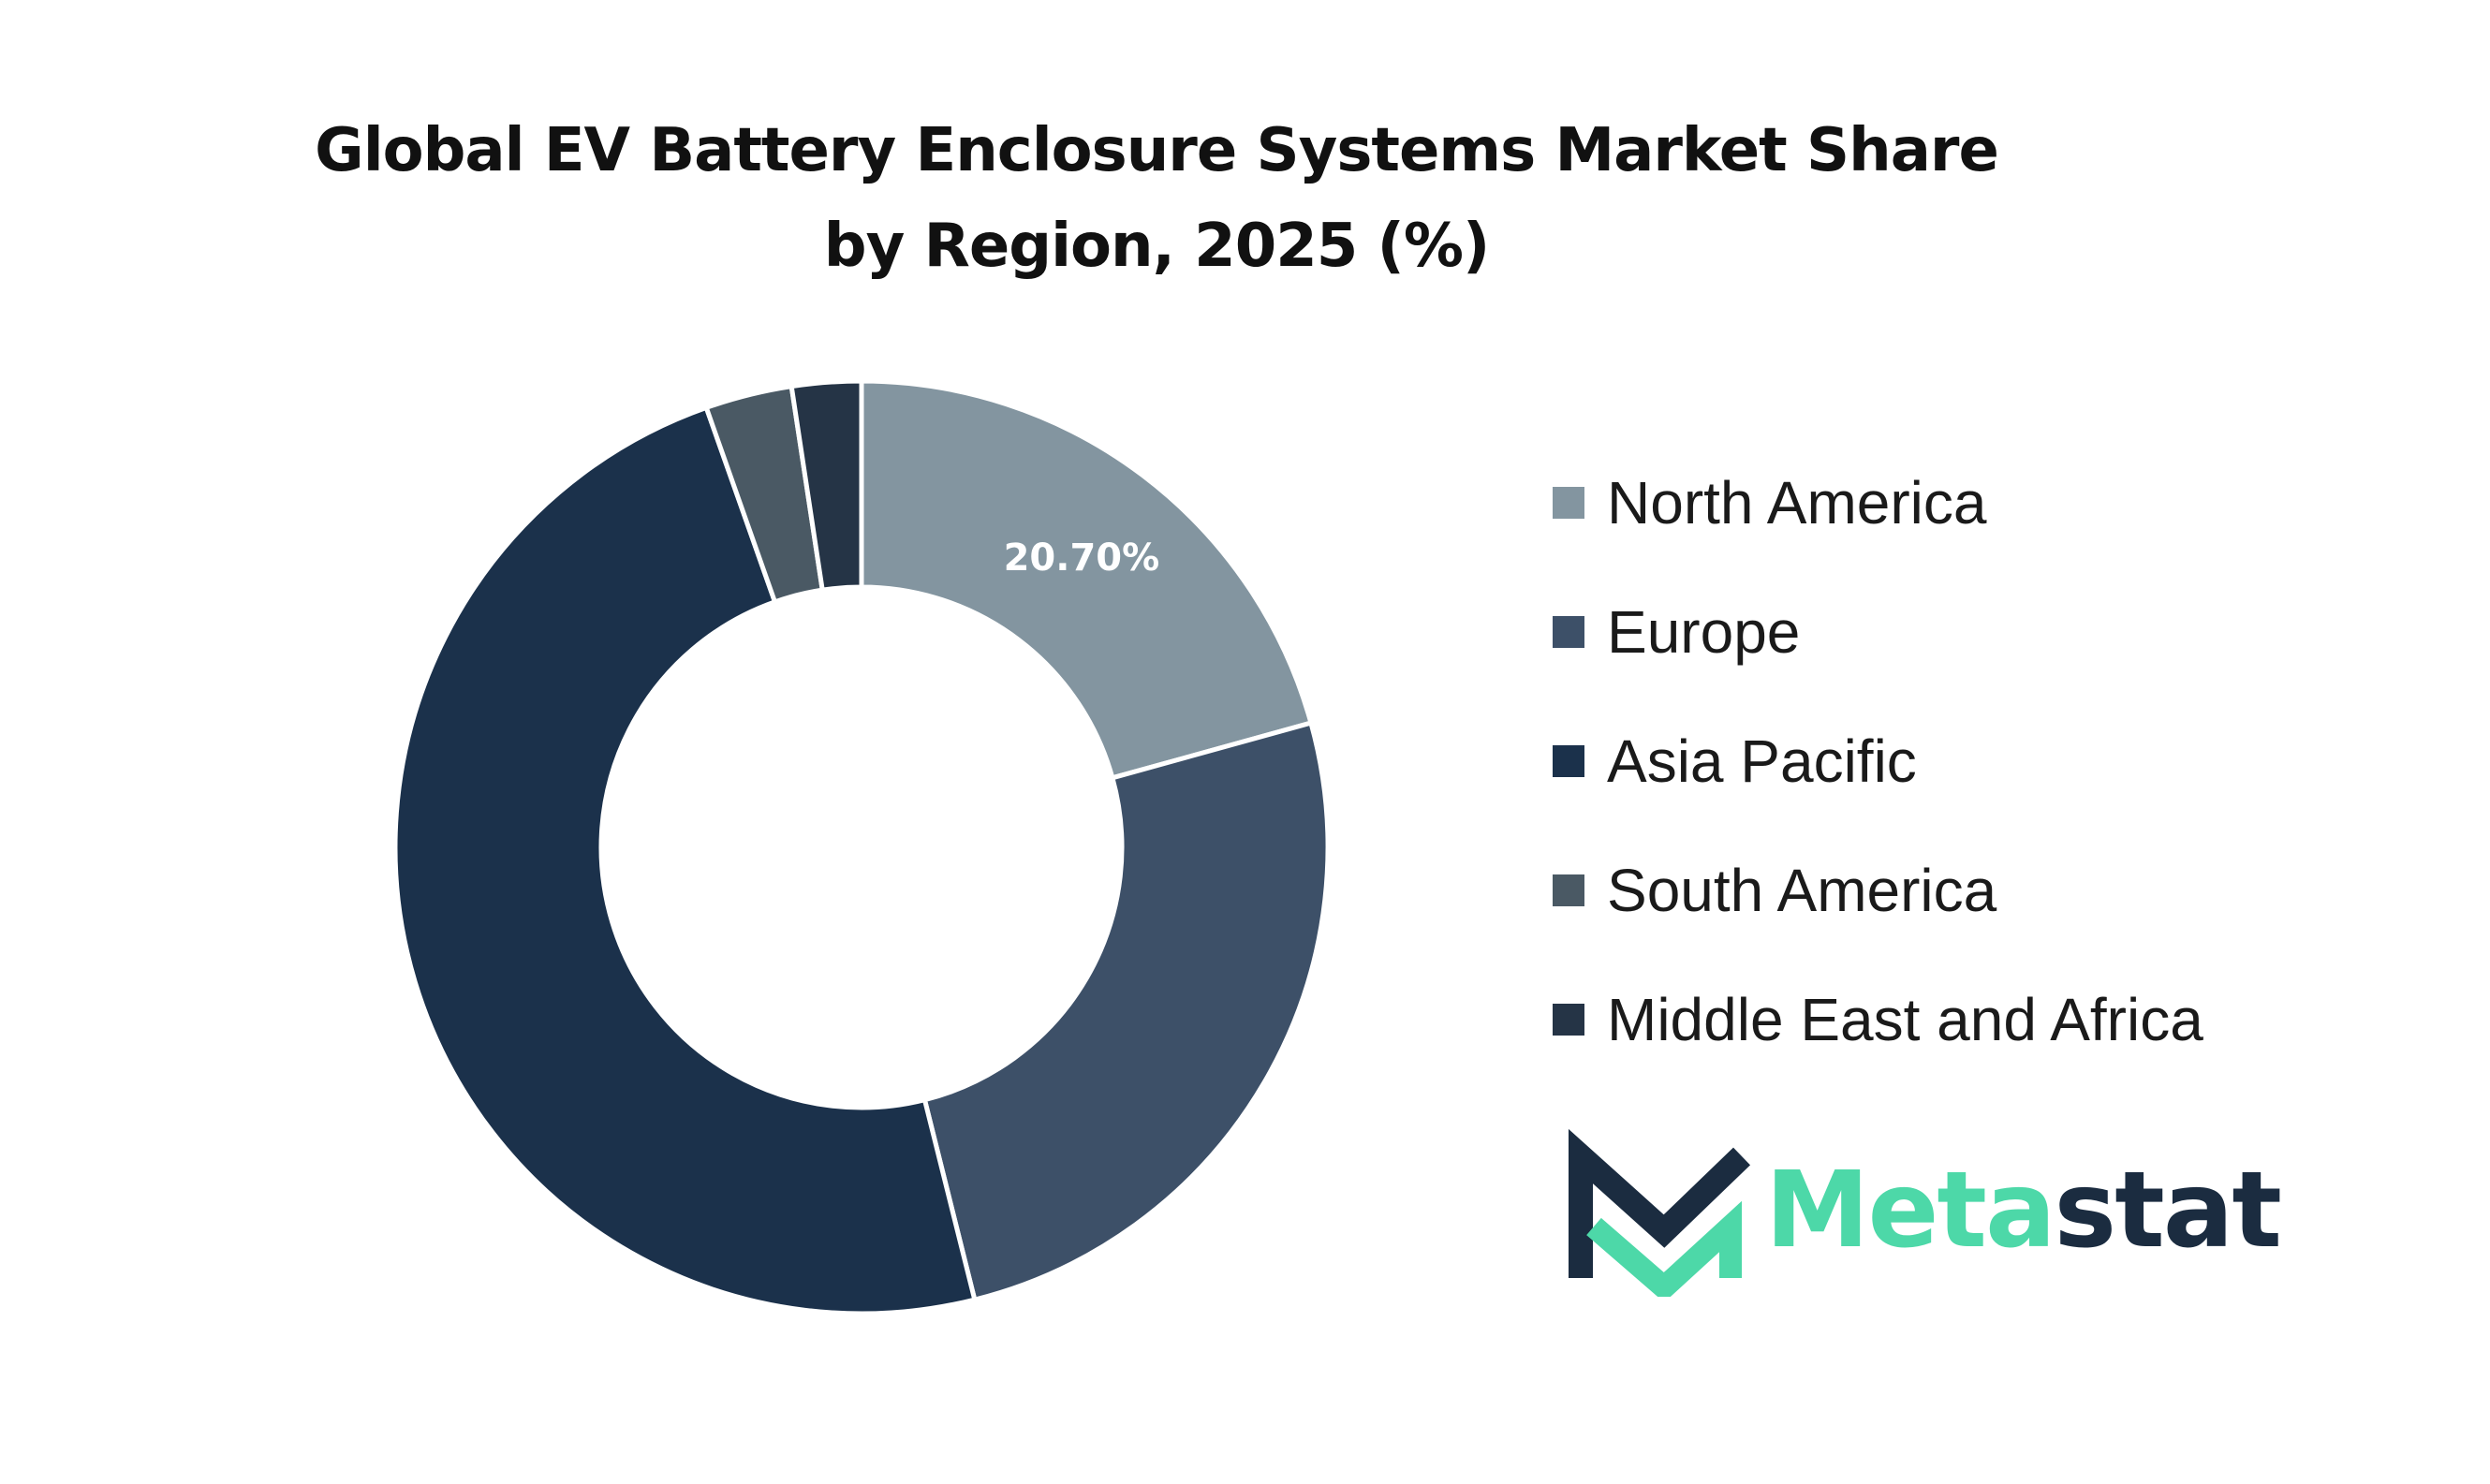  Describe the element at coordinates (1905, 1019) in the screenshot. I see `legend-label-middle-east-and-africa: Middle East and Africa` at that location.